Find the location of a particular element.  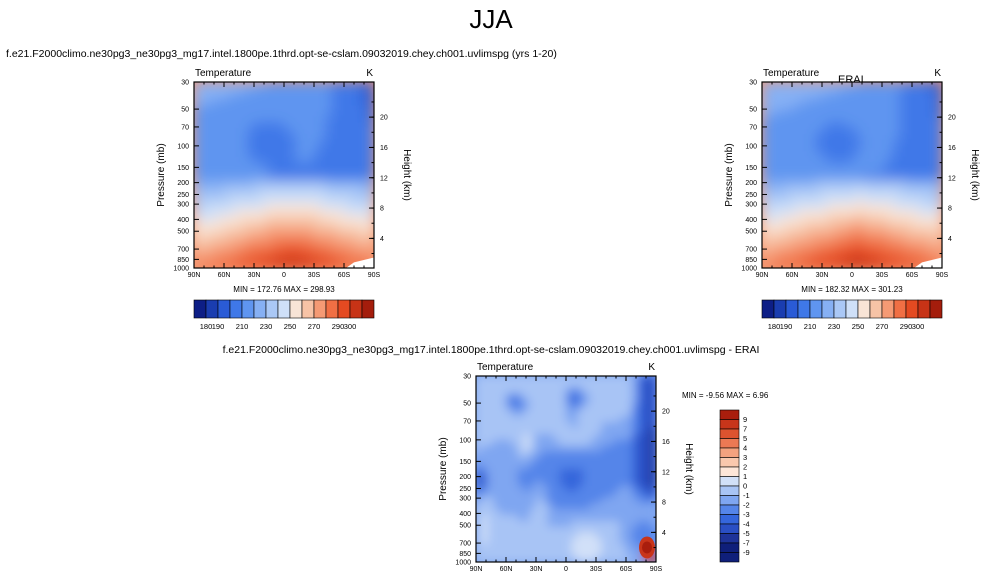

height-tick-label: 16 is located at coordinates (952, 148).